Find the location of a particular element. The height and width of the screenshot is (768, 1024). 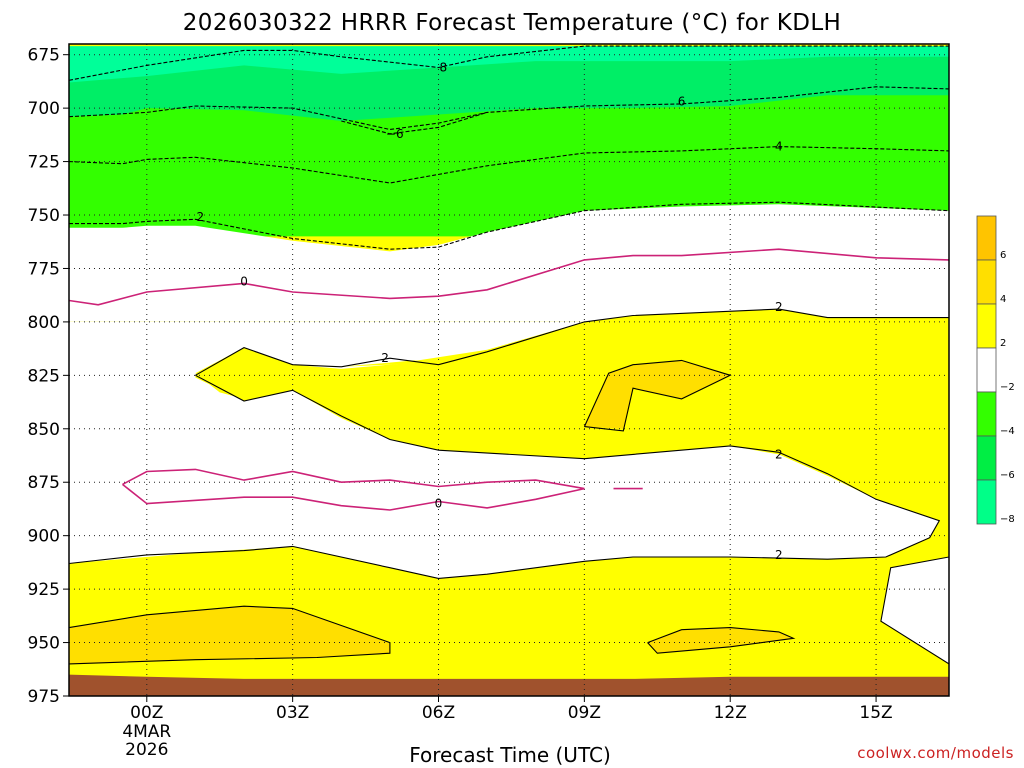

y-tick-label-925: 925 is located at coordinates (44, 590).